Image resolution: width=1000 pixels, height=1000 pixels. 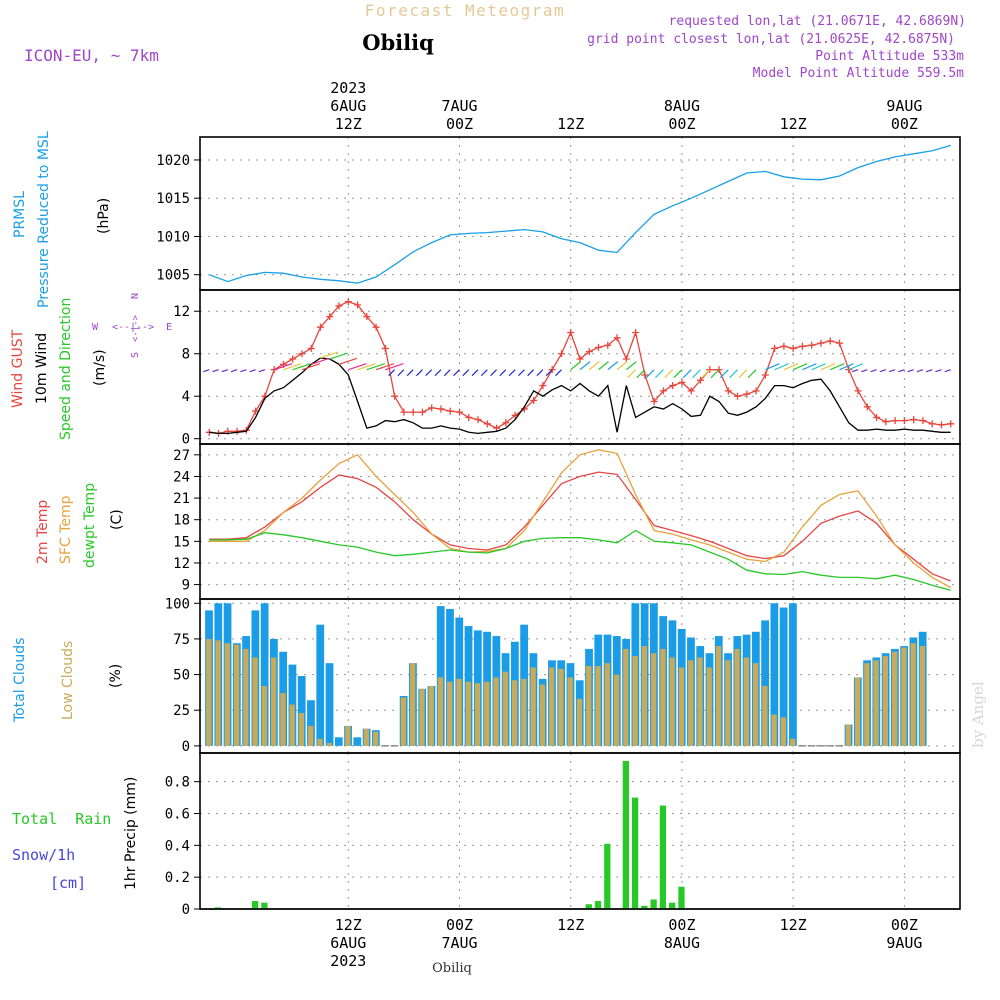 I want to click on y-tick-label: 25, so click(x=181, y=711).